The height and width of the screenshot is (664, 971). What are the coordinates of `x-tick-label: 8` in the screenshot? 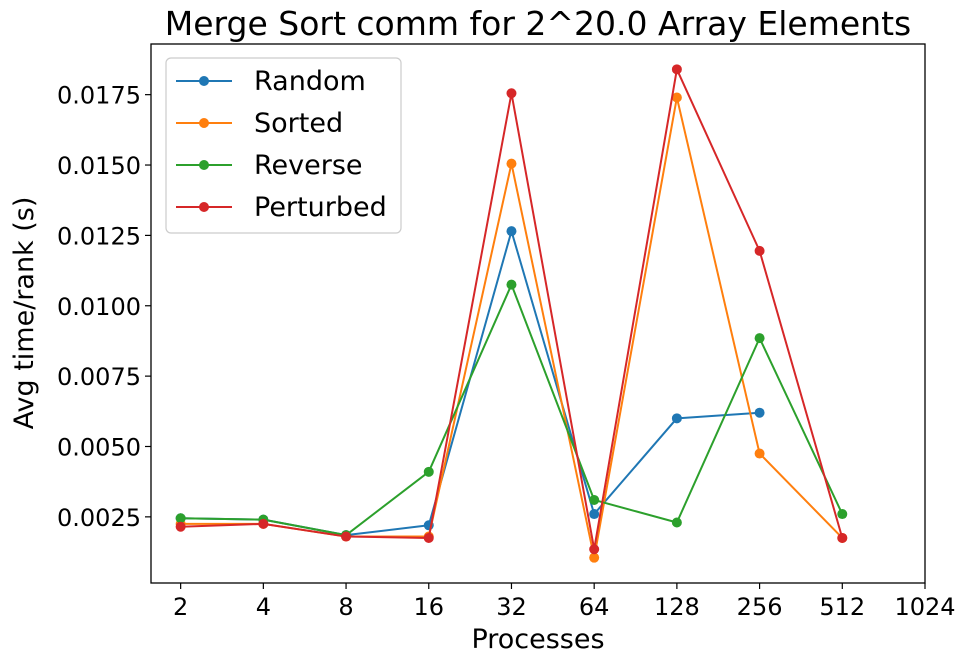 It's located at (345, 607).